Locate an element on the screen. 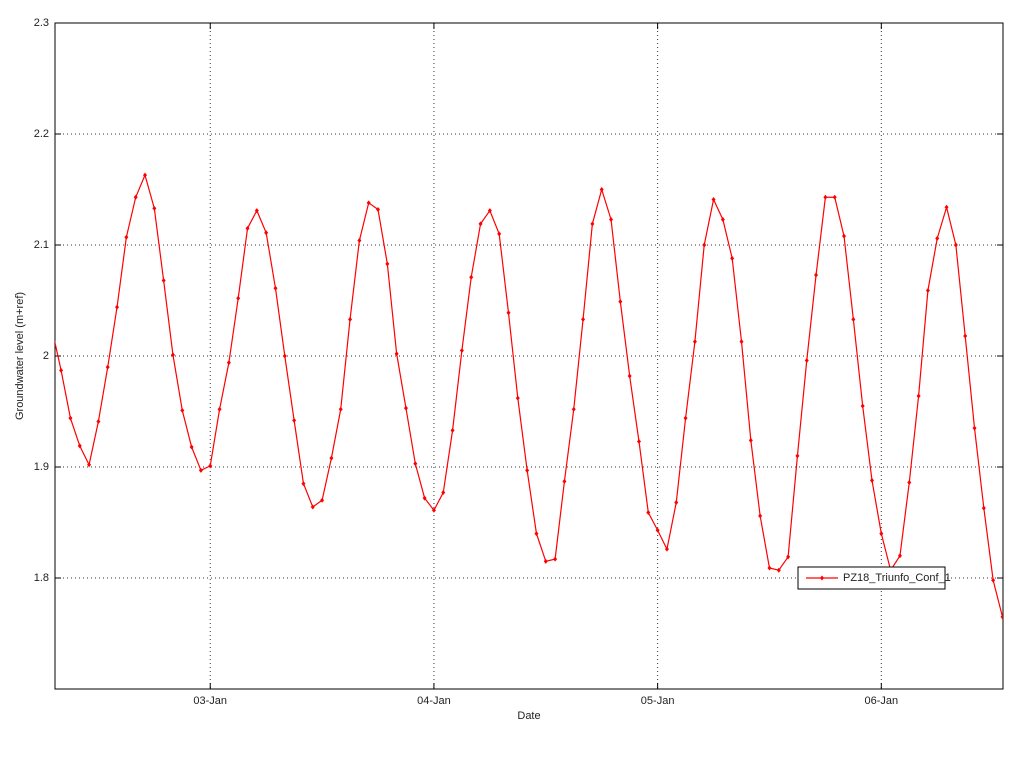  x-tick-label: 06-Jan is located at coordinates (881, 701).